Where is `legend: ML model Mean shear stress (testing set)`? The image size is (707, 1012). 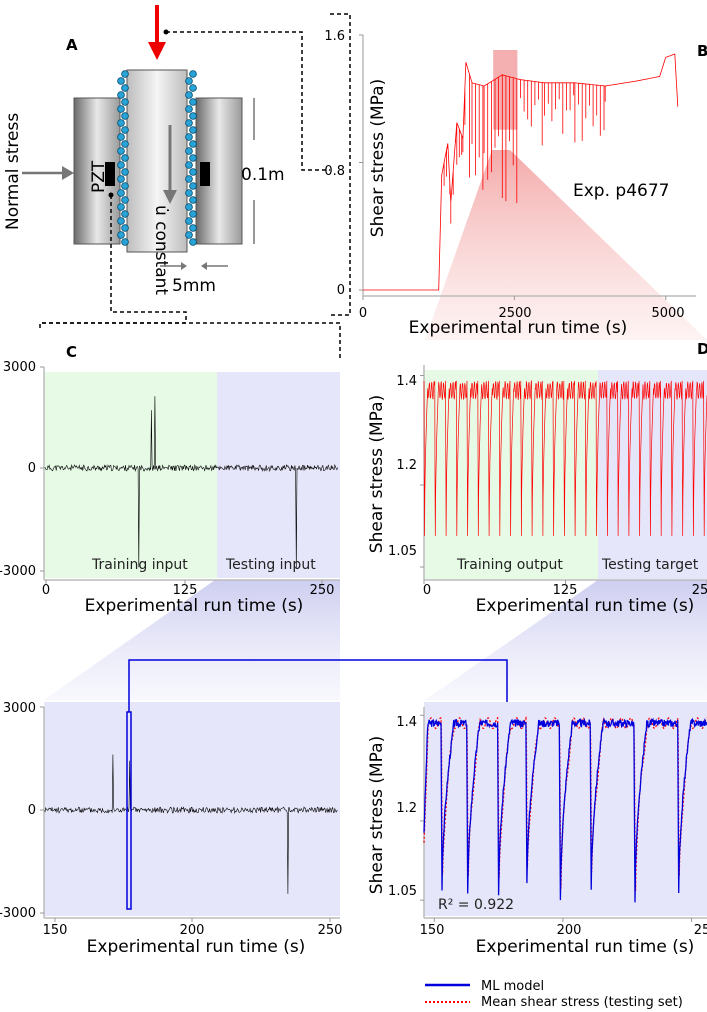 legend: ML model Mean shear stress (testing set) is located at coordinates (554, 994).